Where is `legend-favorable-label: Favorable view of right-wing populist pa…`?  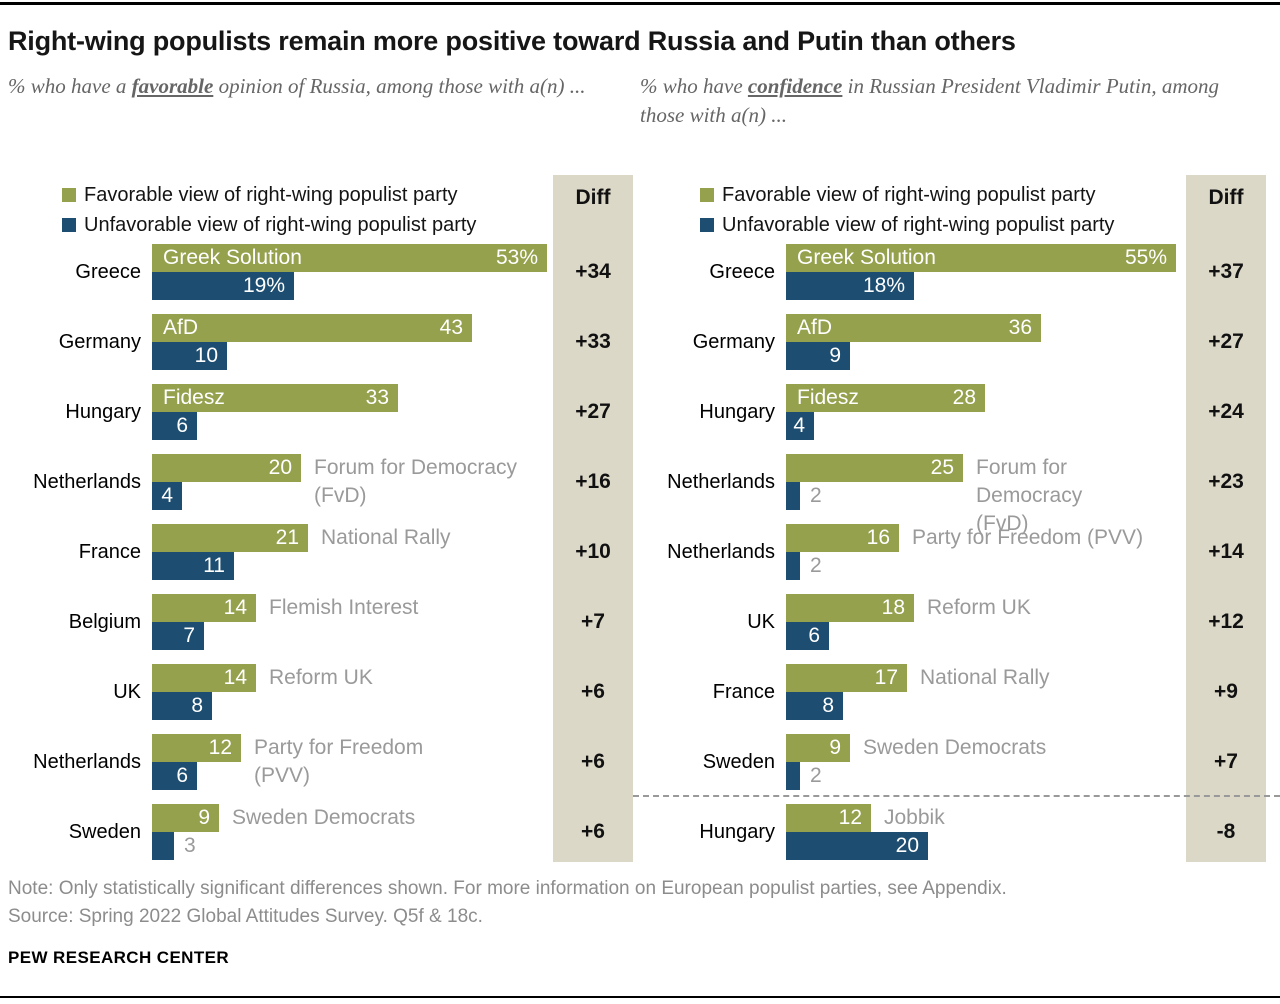 legend-favorable-label: Favorable view of right-wing populist pa… is located at coordinates (271, 194).